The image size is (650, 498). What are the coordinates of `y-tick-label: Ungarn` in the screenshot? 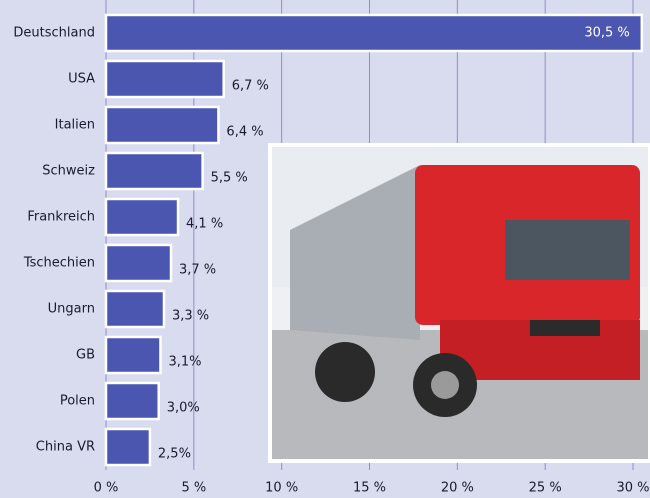 It's located at (71, 309).